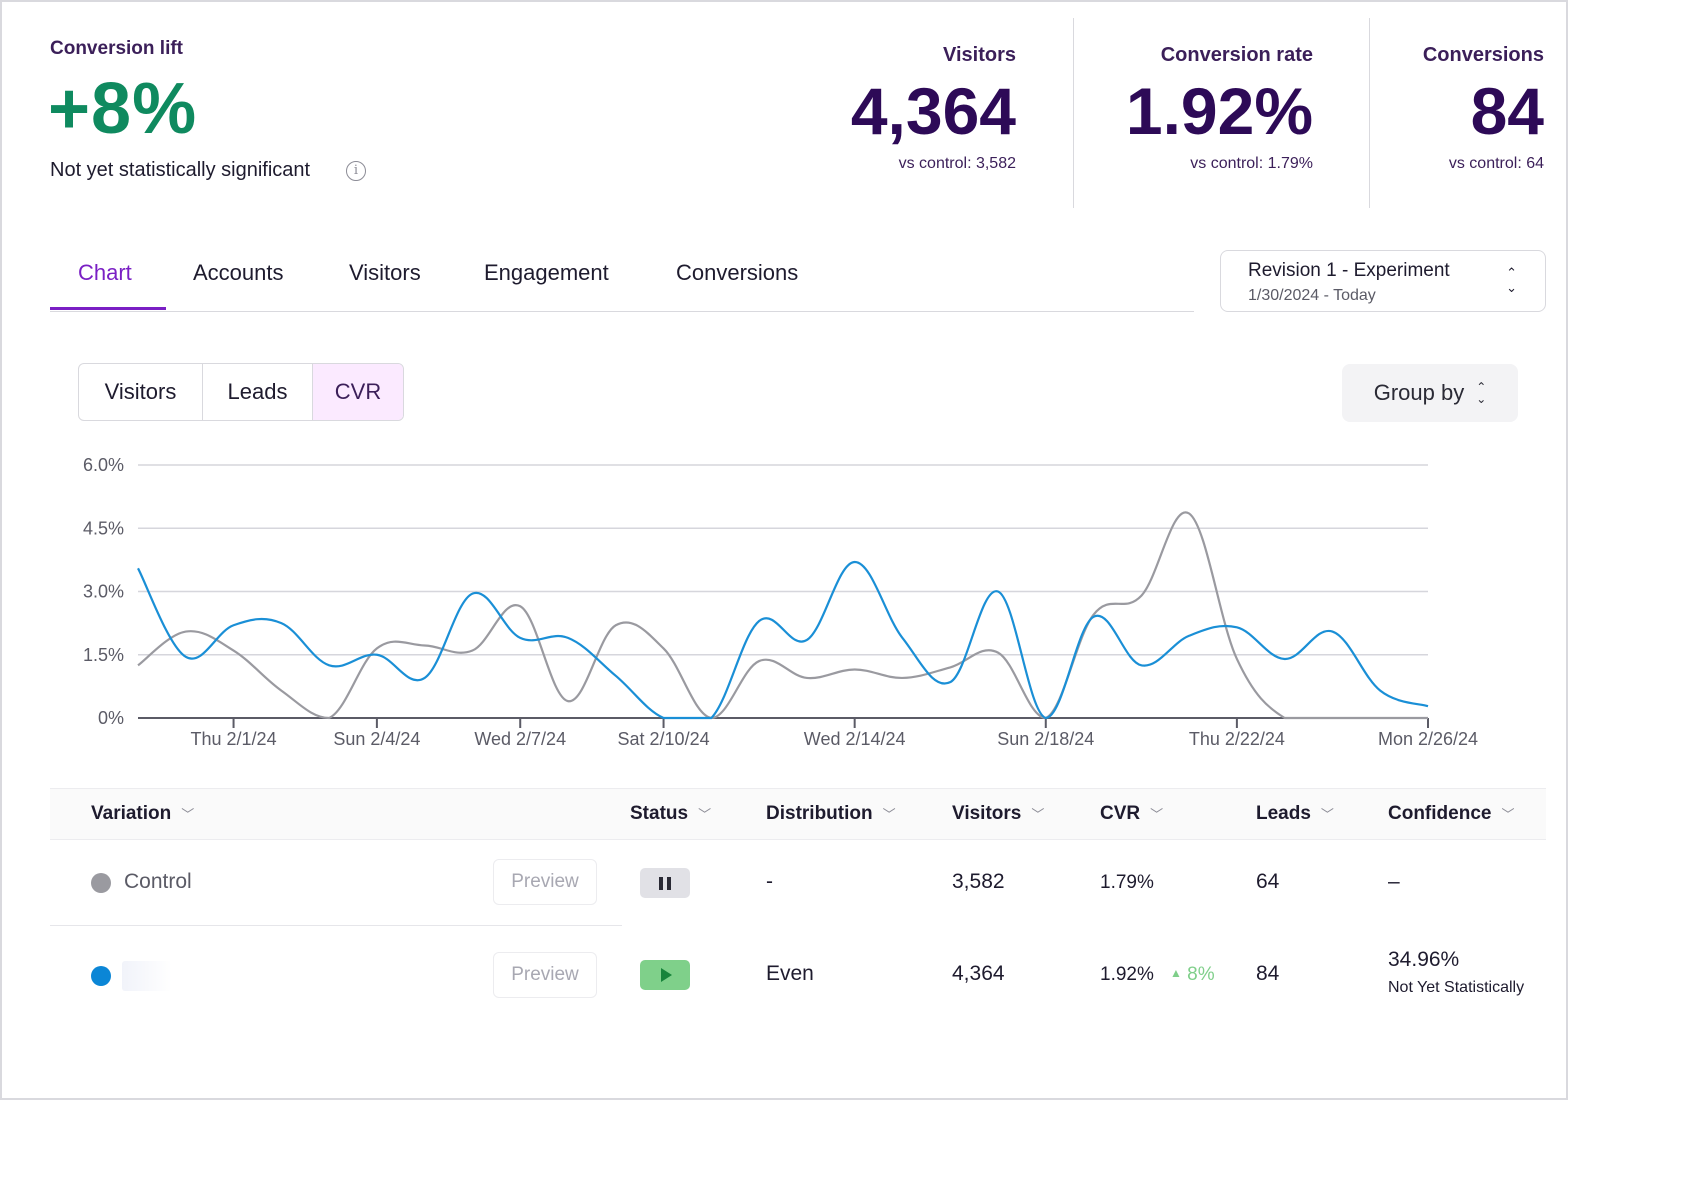  Describe the element at coordinates (1456, 987) in the screenshot. I see `confidence-note: Not Yet Statistically` at that location.